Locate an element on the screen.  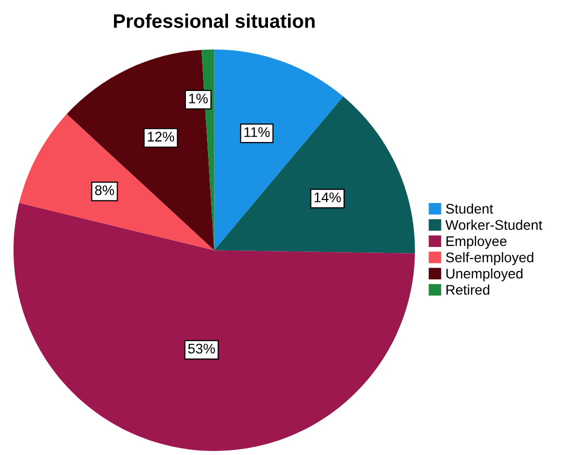
legend-label: Worker-Student is located at coordinates (493, 225).